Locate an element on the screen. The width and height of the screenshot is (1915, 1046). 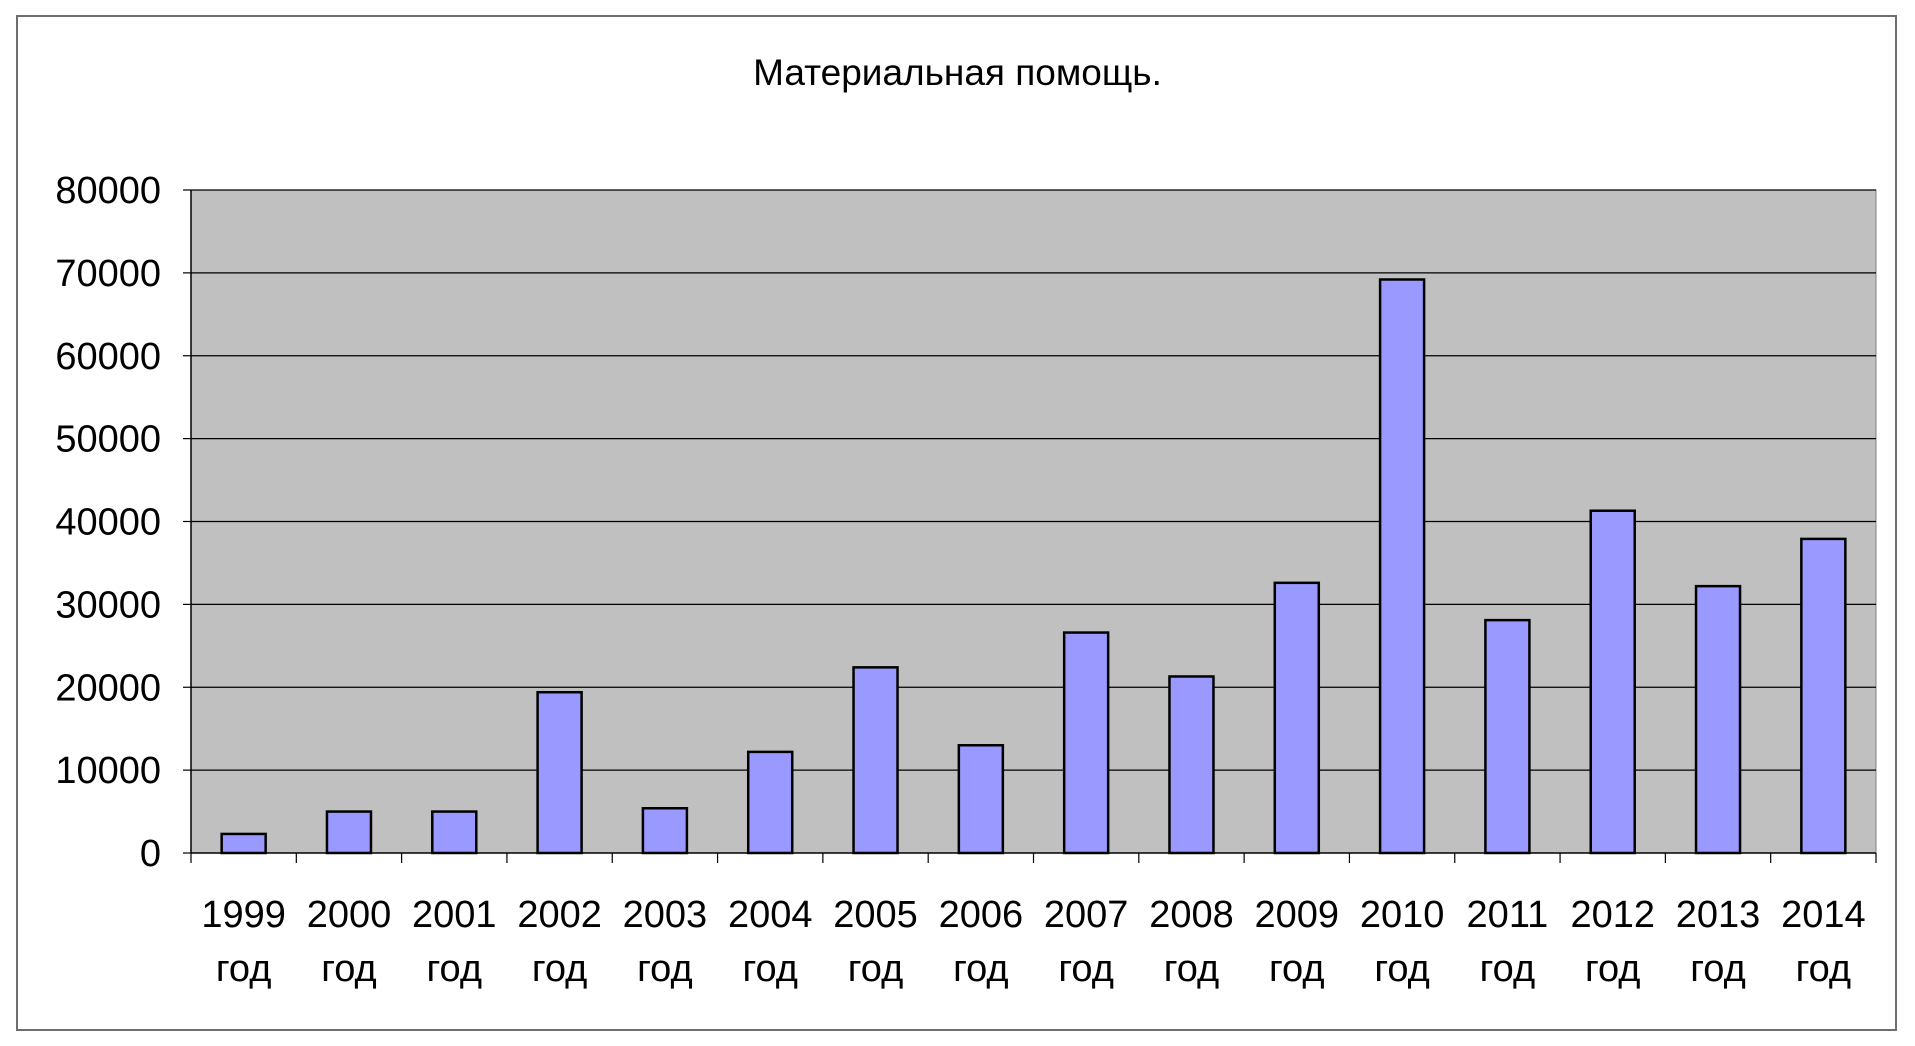
bar-2004 is located at coordinates (770, 802).